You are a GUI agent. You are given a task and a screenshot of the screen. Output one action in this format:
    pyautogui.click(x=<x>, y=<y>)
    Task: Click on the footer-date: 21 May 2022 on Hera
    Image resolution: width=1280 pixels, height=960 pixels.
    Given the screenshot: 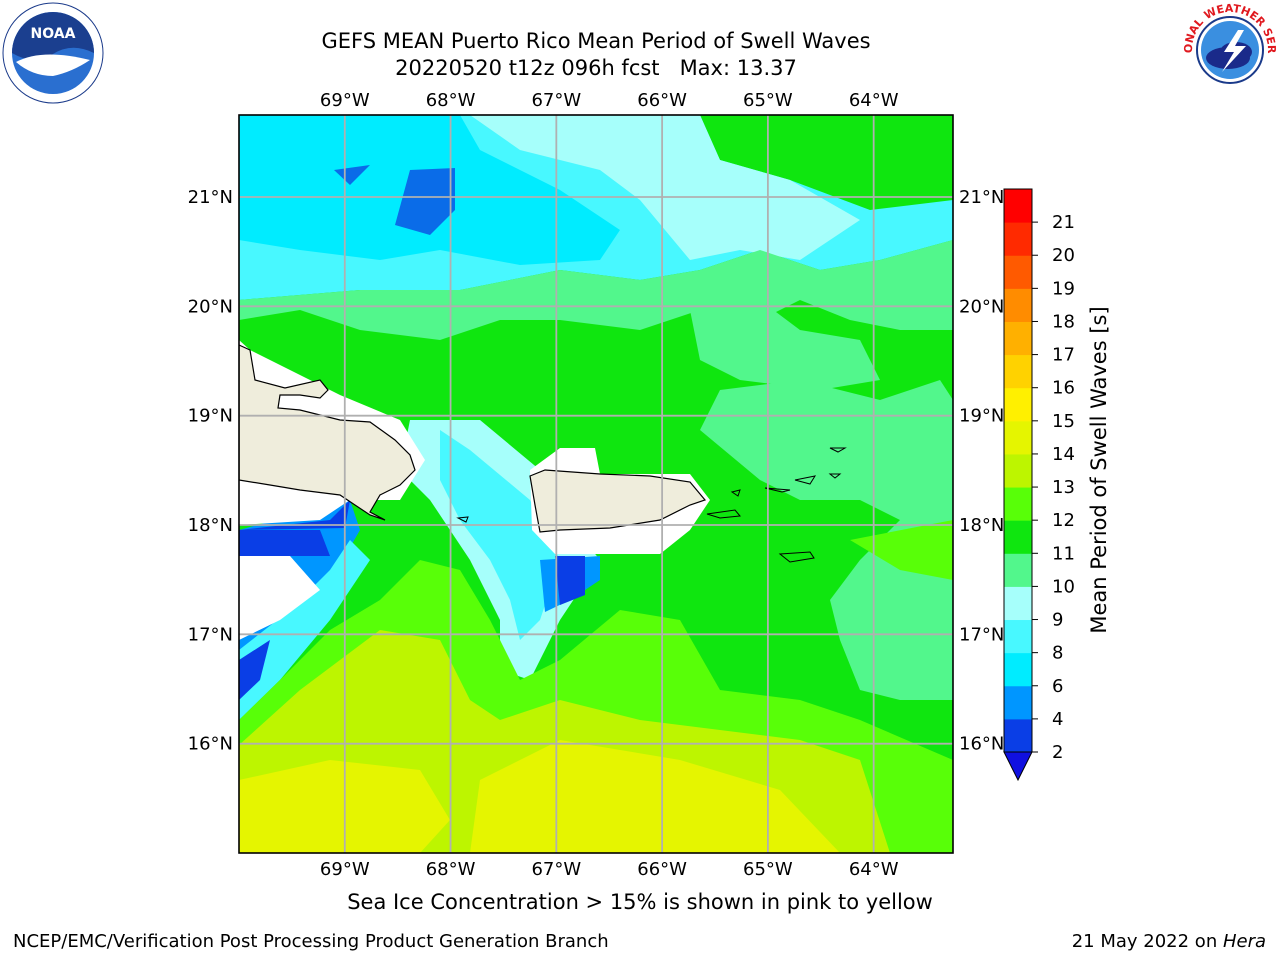 What is the action you would take?
    pyautogui.click(x=1169, y=941)
    